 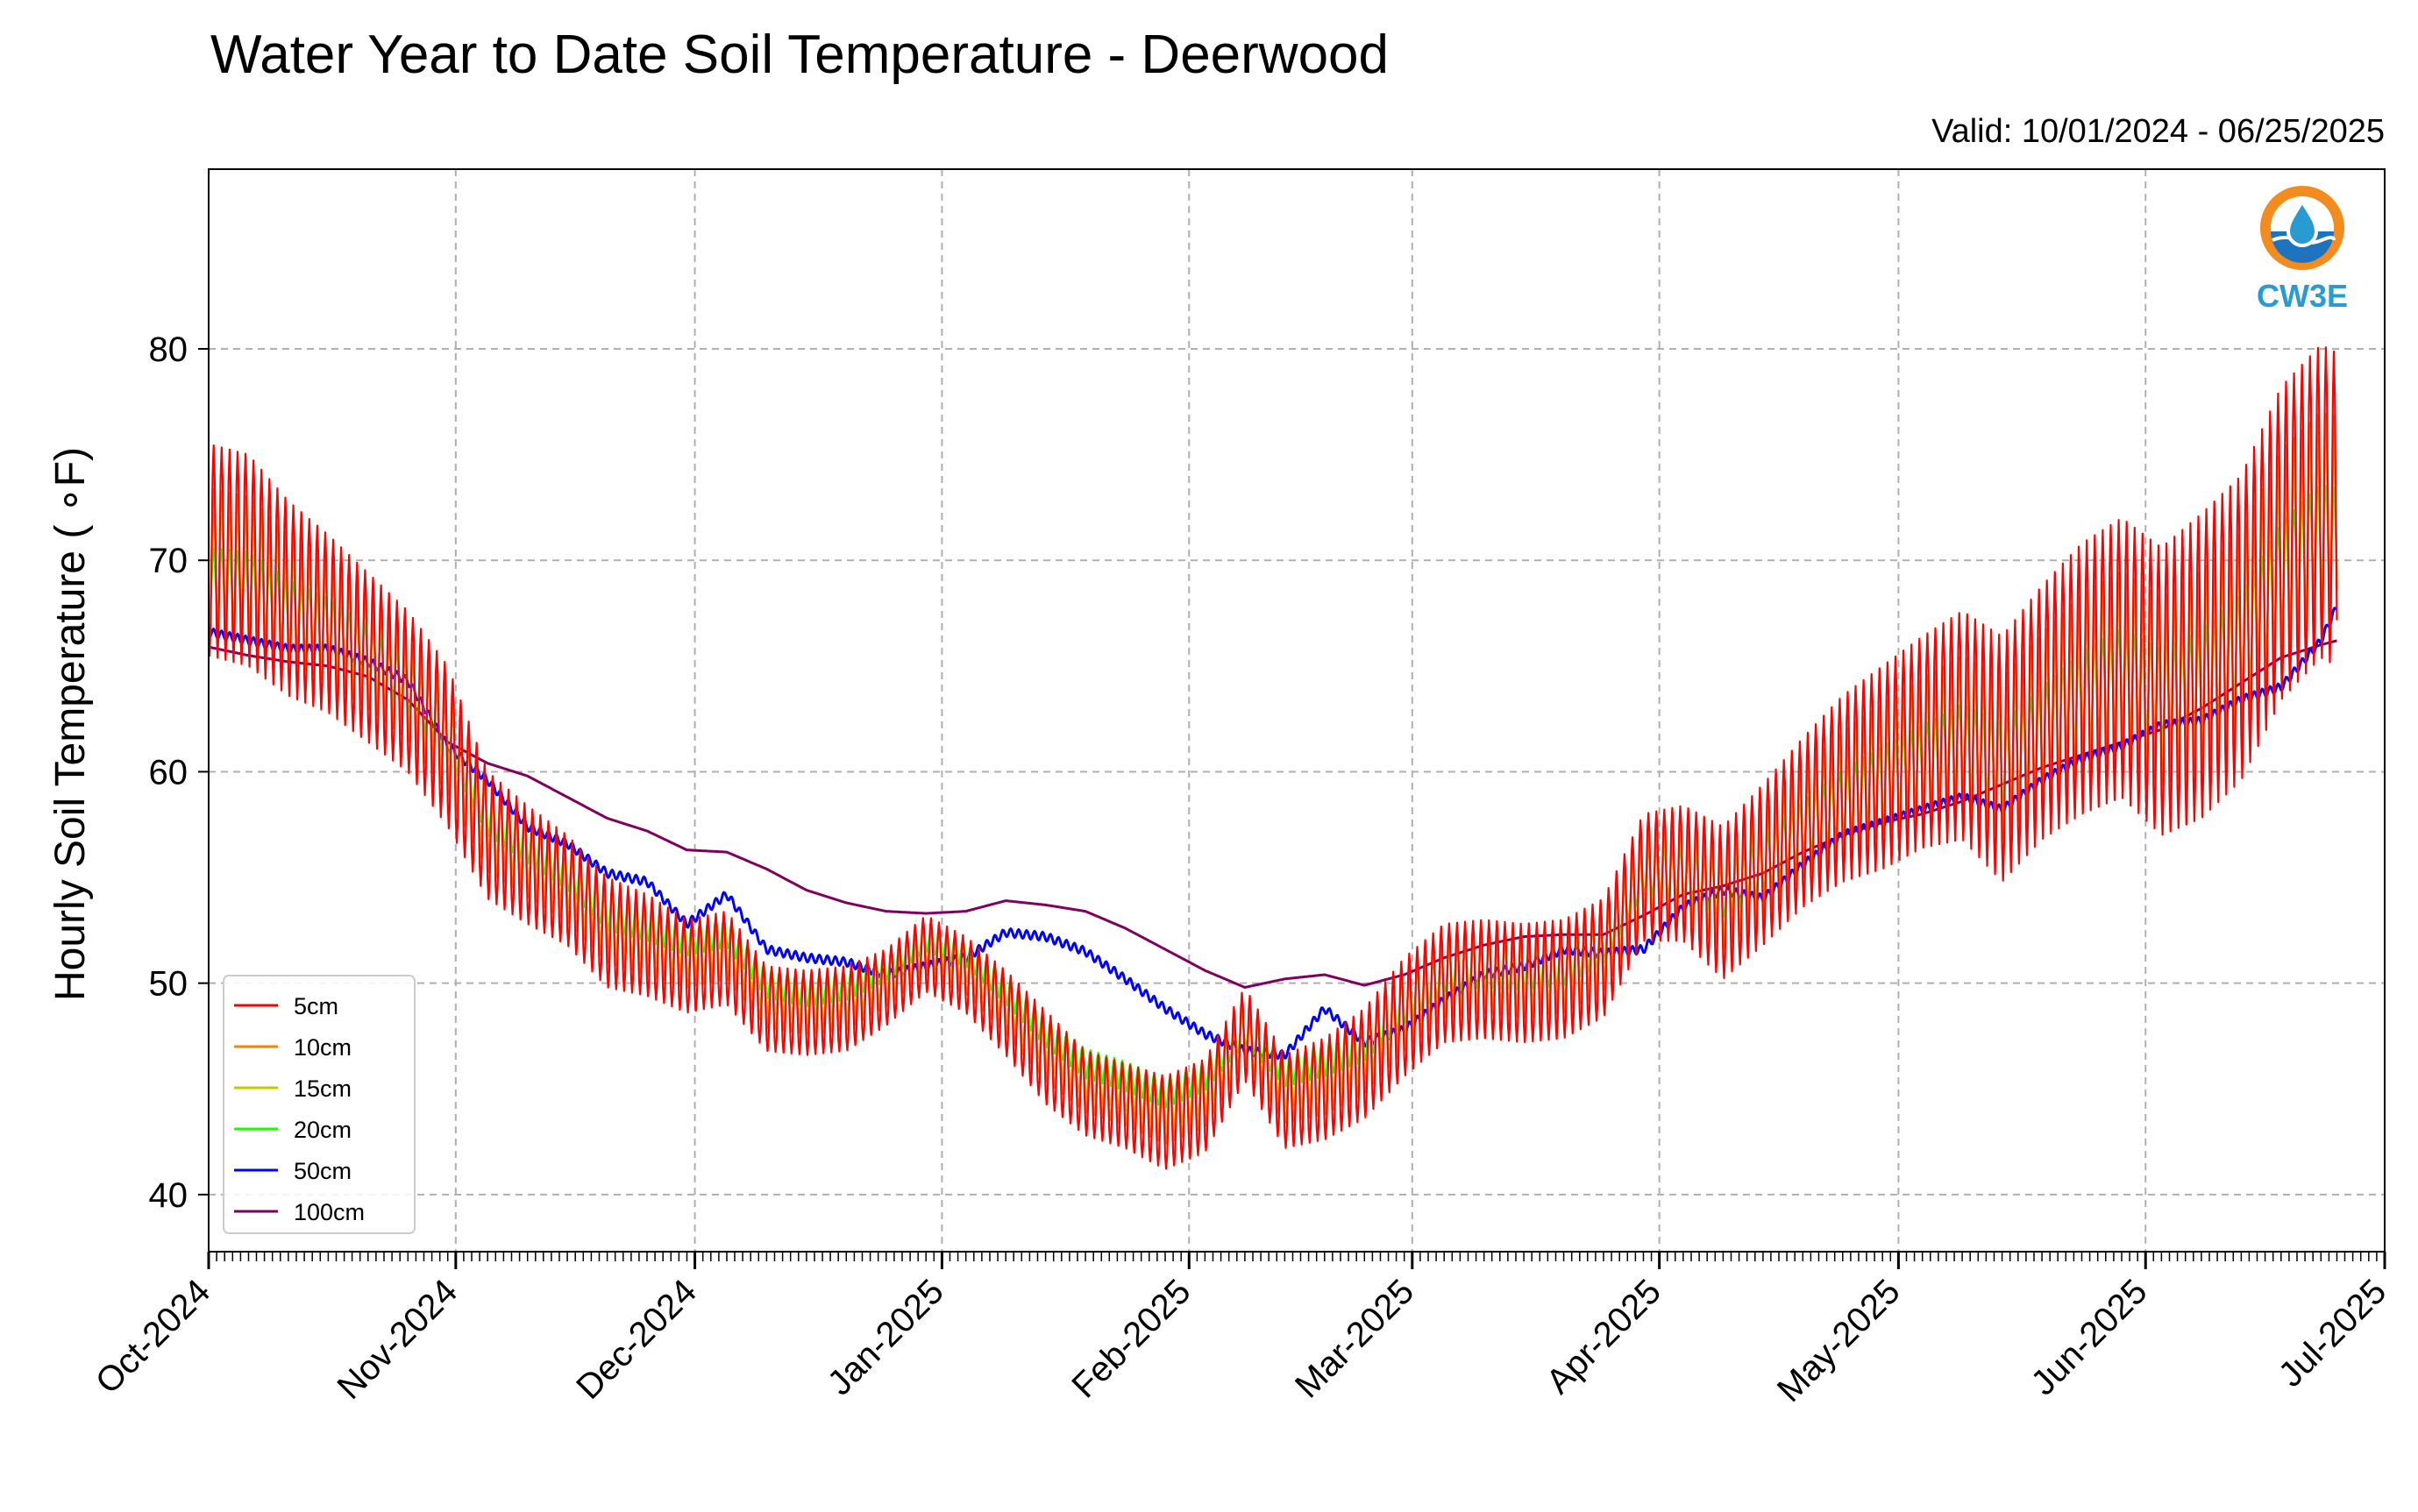 I want to click on x-tick-label: Feb-2025, so click(x=1131, y=1338).